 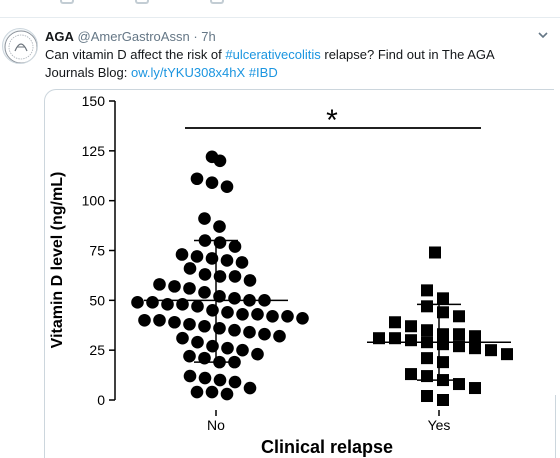 What do you see at coordinates (543, 35) in the screenshot?
I see `chevron-down-icon` at bounding box center [543, 35].